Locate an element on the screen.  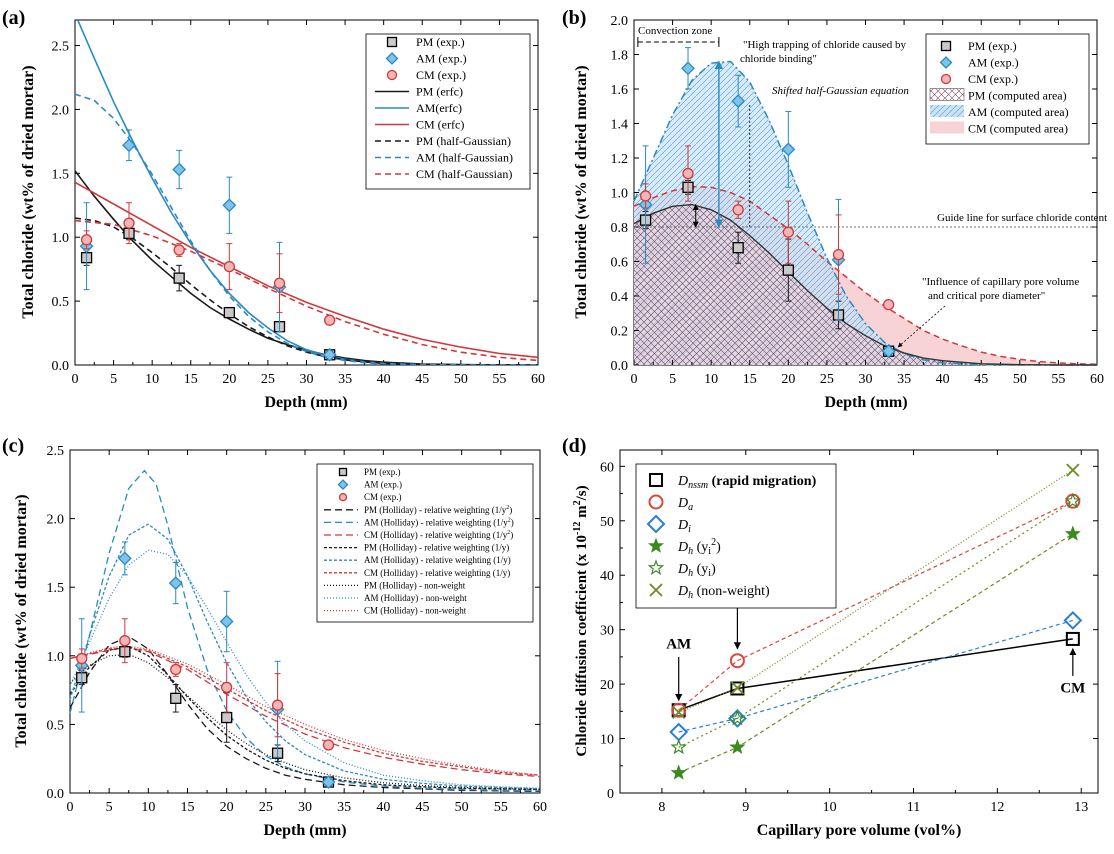
legend-label-dh-y2: Dh (yi2) is located at coordinates (699, 547).